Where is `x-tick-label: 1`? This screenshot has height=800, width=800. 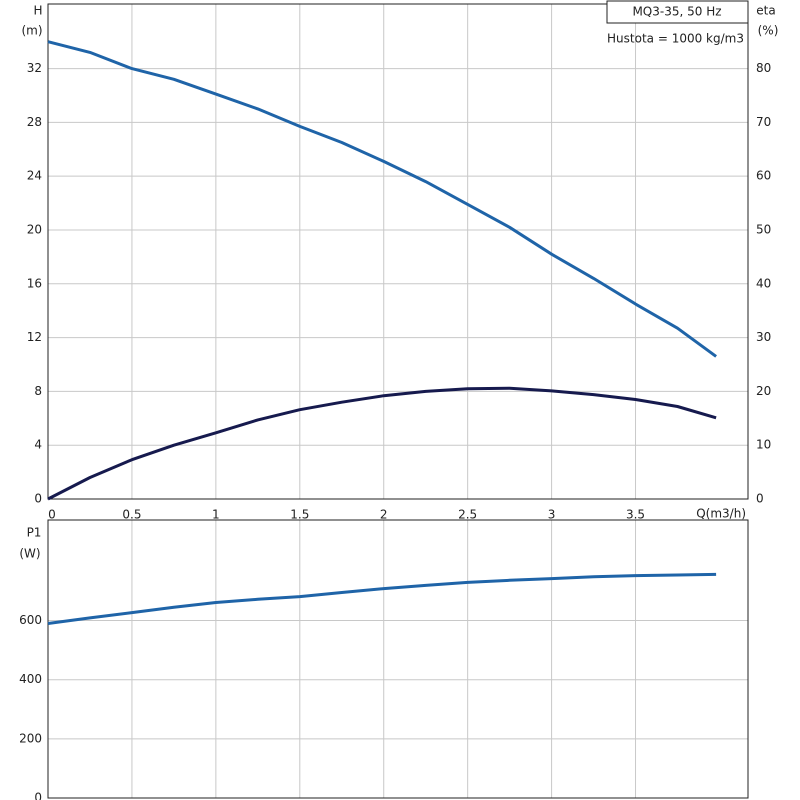 x-tick-label: 1 is located at coordinates (216, 515).